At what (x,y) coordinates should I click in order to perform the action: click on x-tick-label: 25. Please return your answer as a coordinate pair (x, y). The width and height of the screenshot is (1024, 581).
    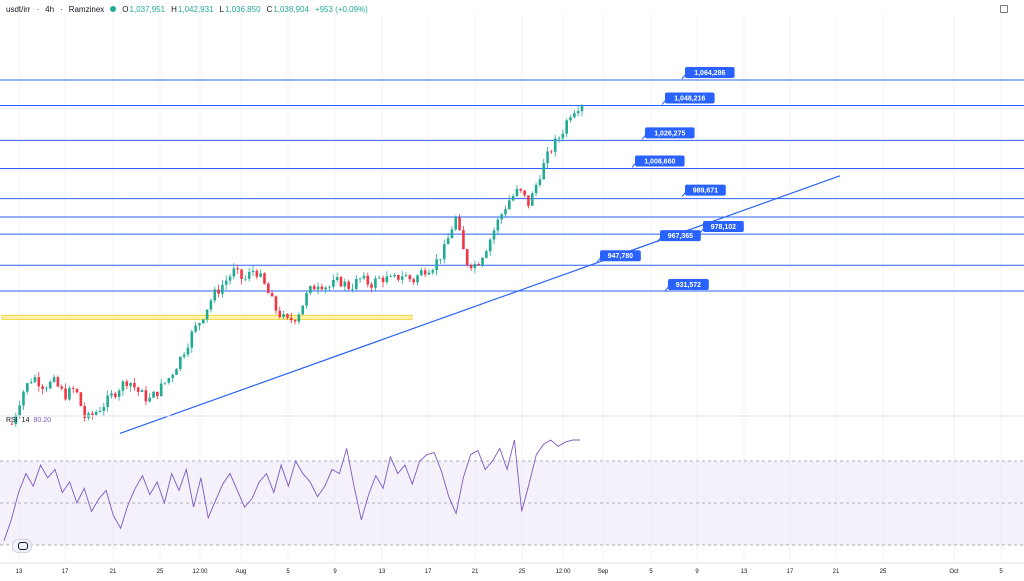
    Looking at the image, I should click on (160, 572).